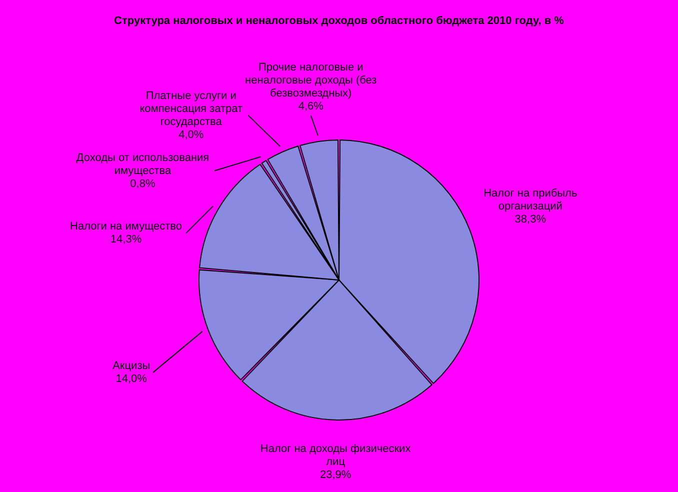 Image resolution: width=678 pixels, height=492 pixels. I want to click on slice-label: Платные услуги и компенсация затрат государства, so click(191, 109).